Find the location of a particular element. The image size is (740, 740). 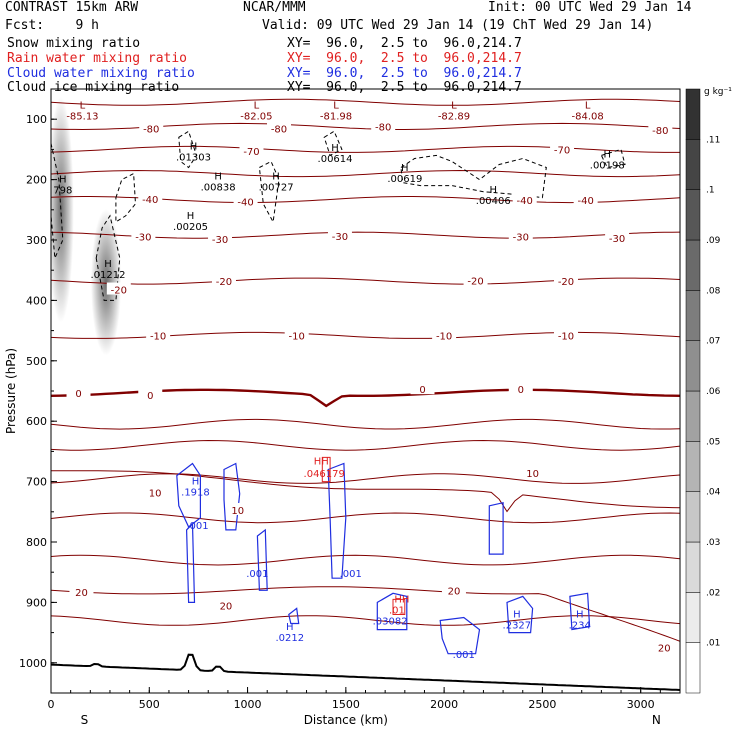

y-tick-label: 700 is located at coordinates (36, 482).